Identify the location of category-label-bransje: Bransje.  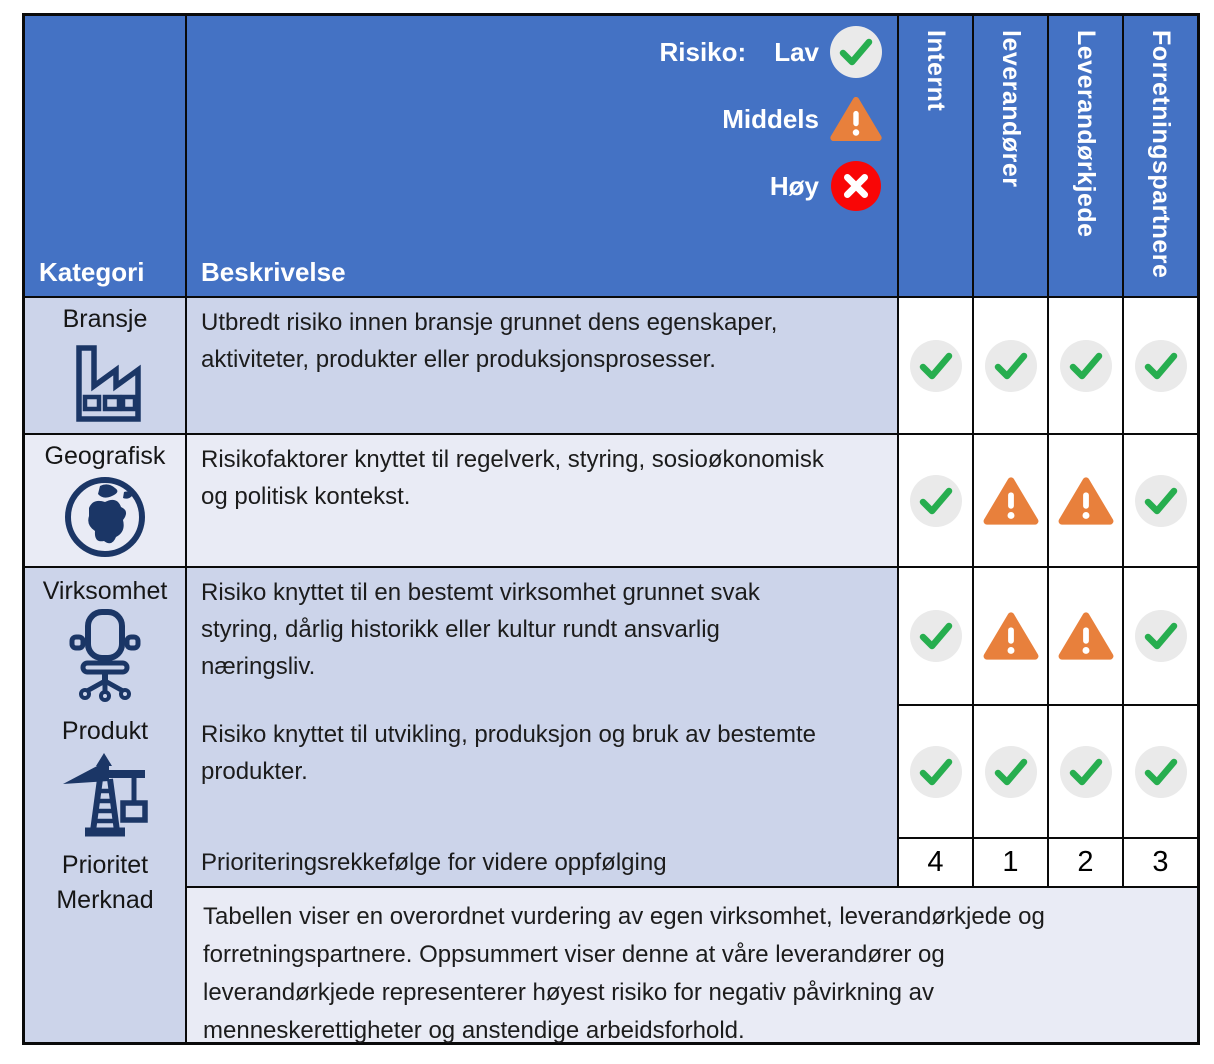
(105, 319).